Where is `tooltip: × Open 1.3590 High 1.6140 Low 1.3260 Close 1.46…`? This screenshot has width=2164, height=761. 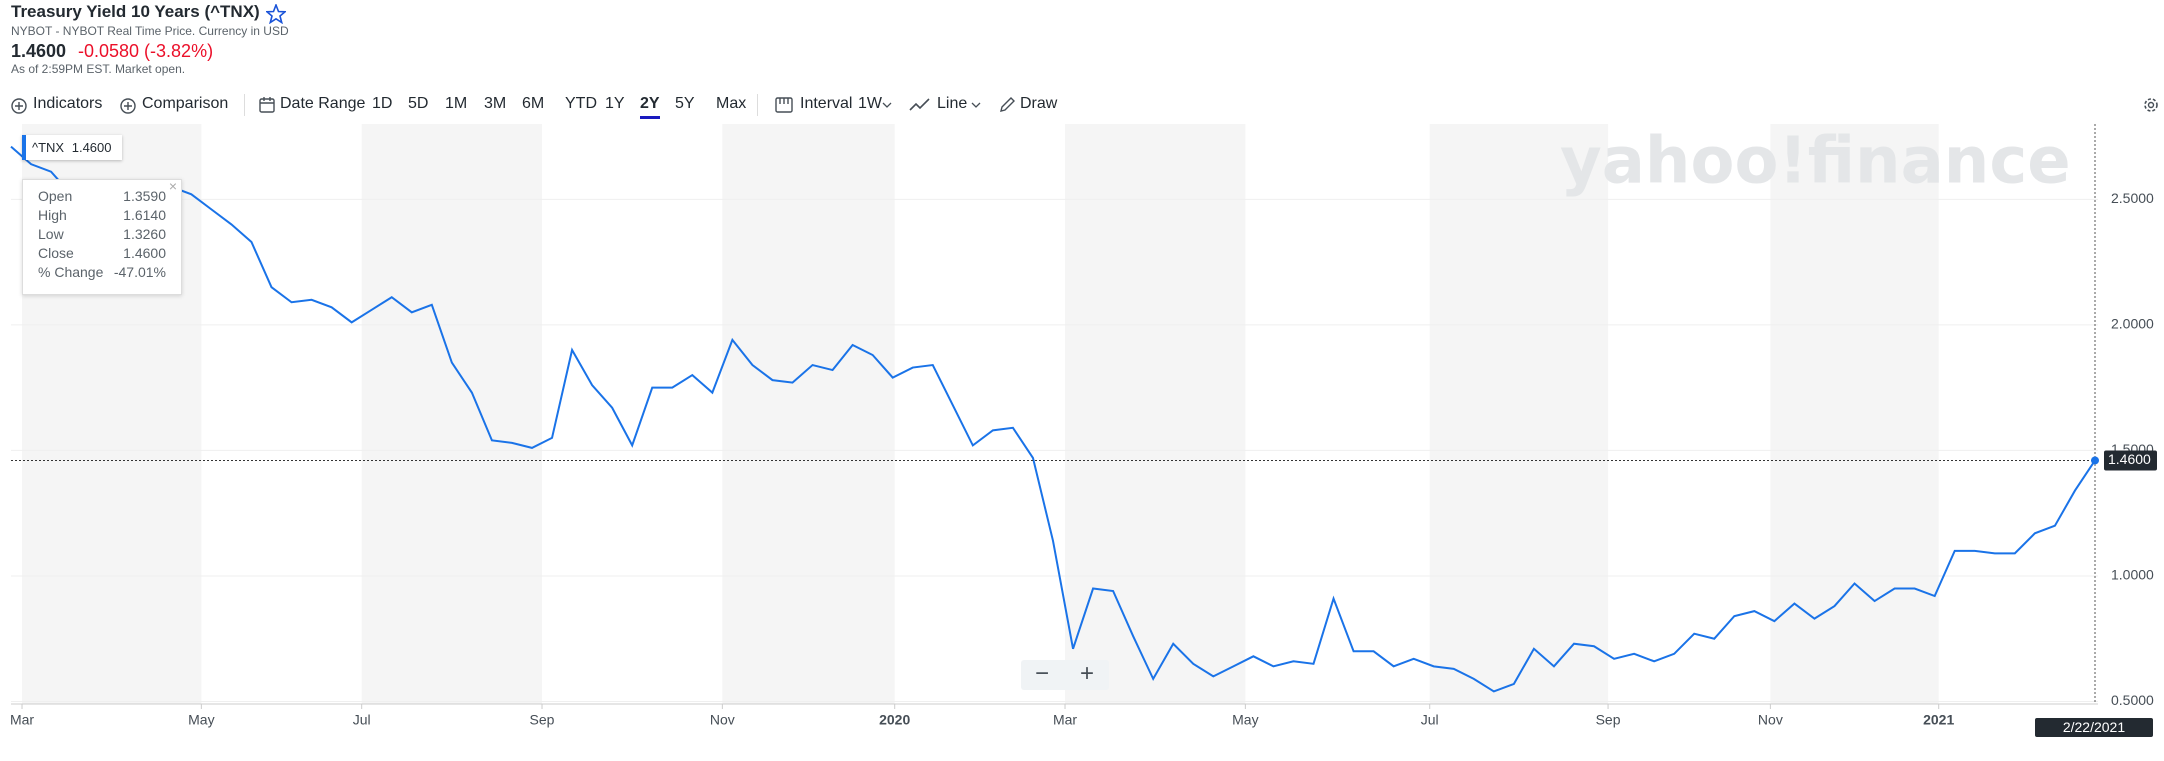 tooltip: × Open 1.3590 High 1.6140 Low 1.3260 Close 1.46… is located at coordinates (102, 236).